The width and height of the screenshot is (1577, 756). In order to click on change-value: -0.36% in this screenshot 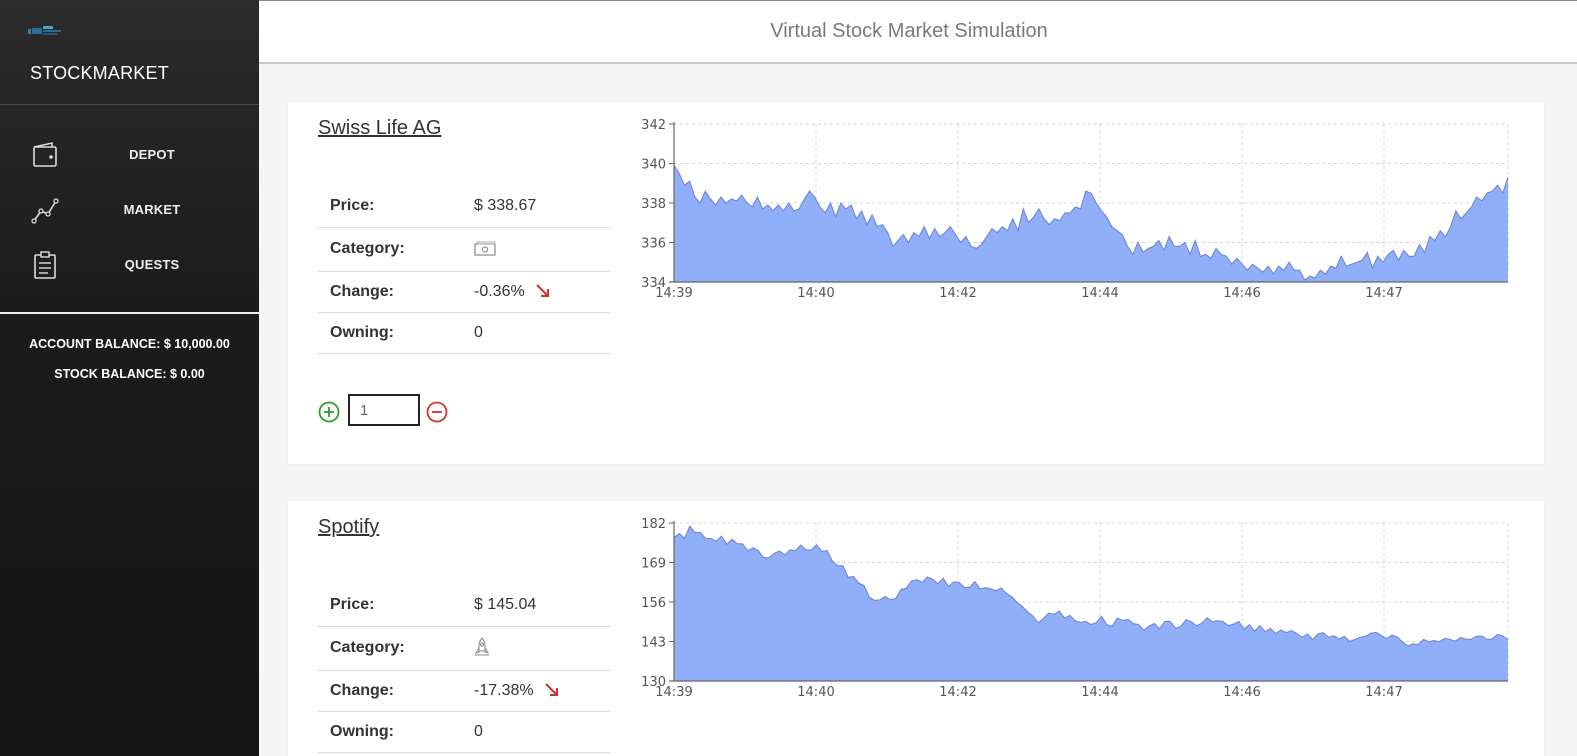, I will do `click(499, 291)`.